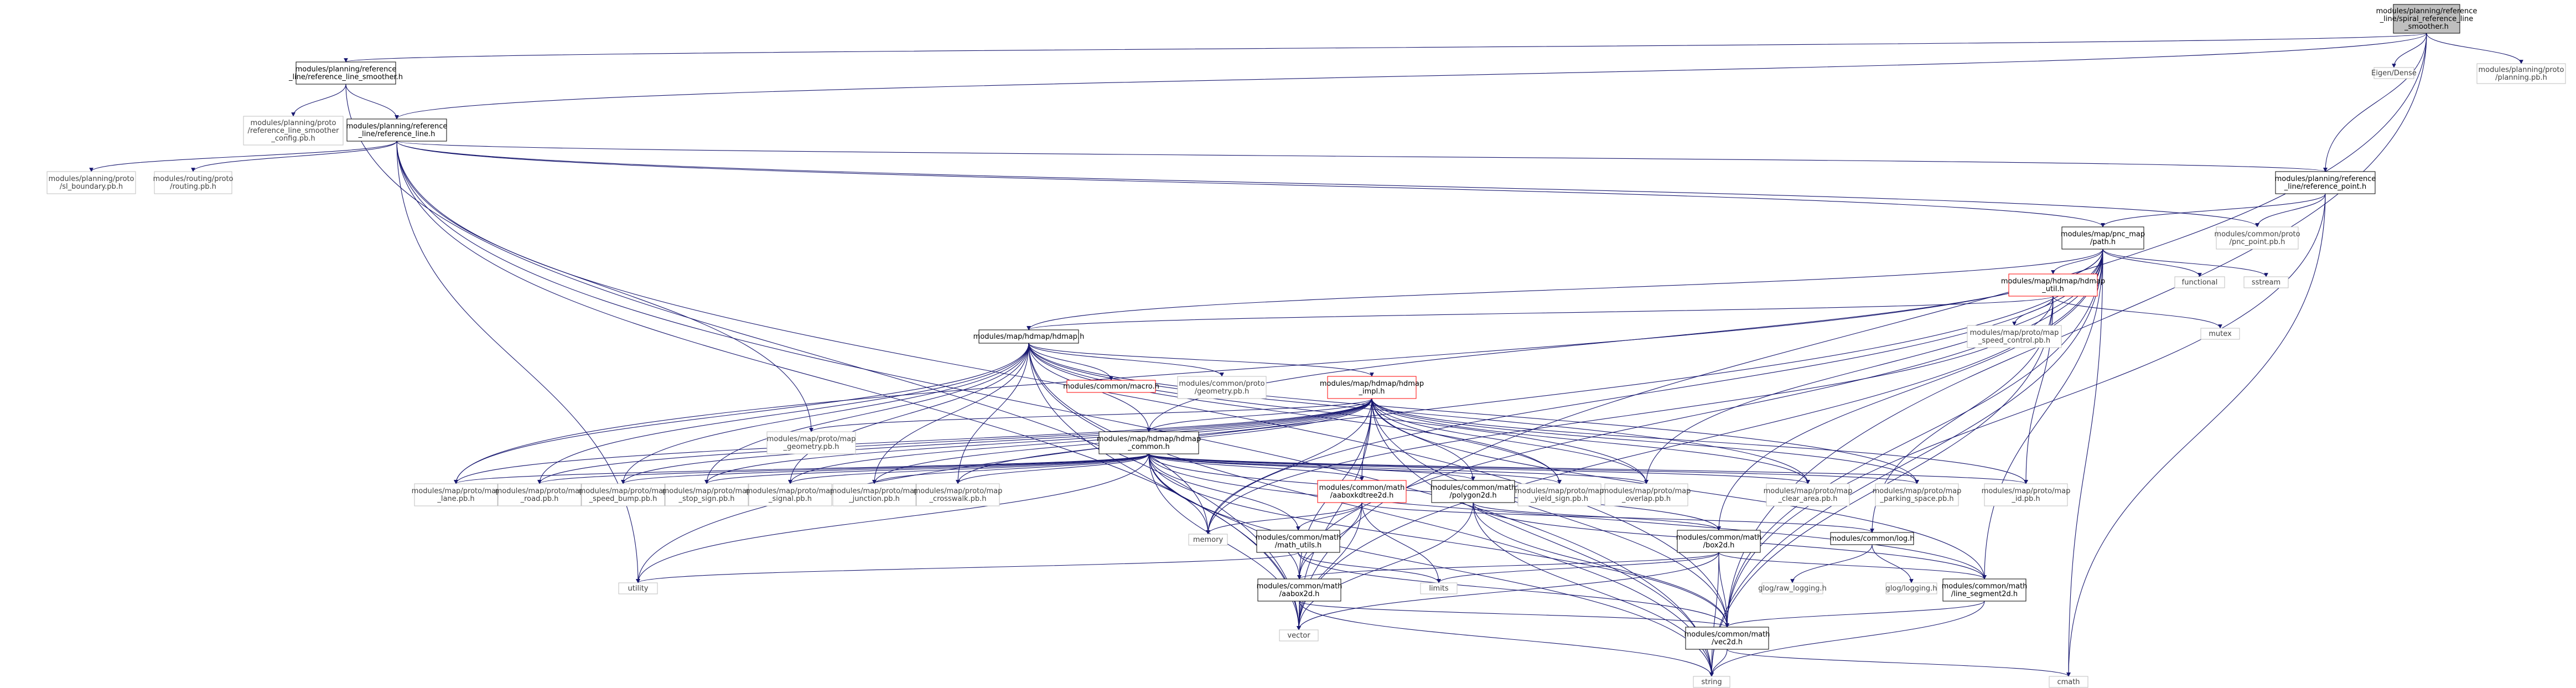 The width and height of the screenshot is (2576, 688). Describe the element at coordinates (1299, 635) in the screenshot. I see `node-vector: vector` at that location.